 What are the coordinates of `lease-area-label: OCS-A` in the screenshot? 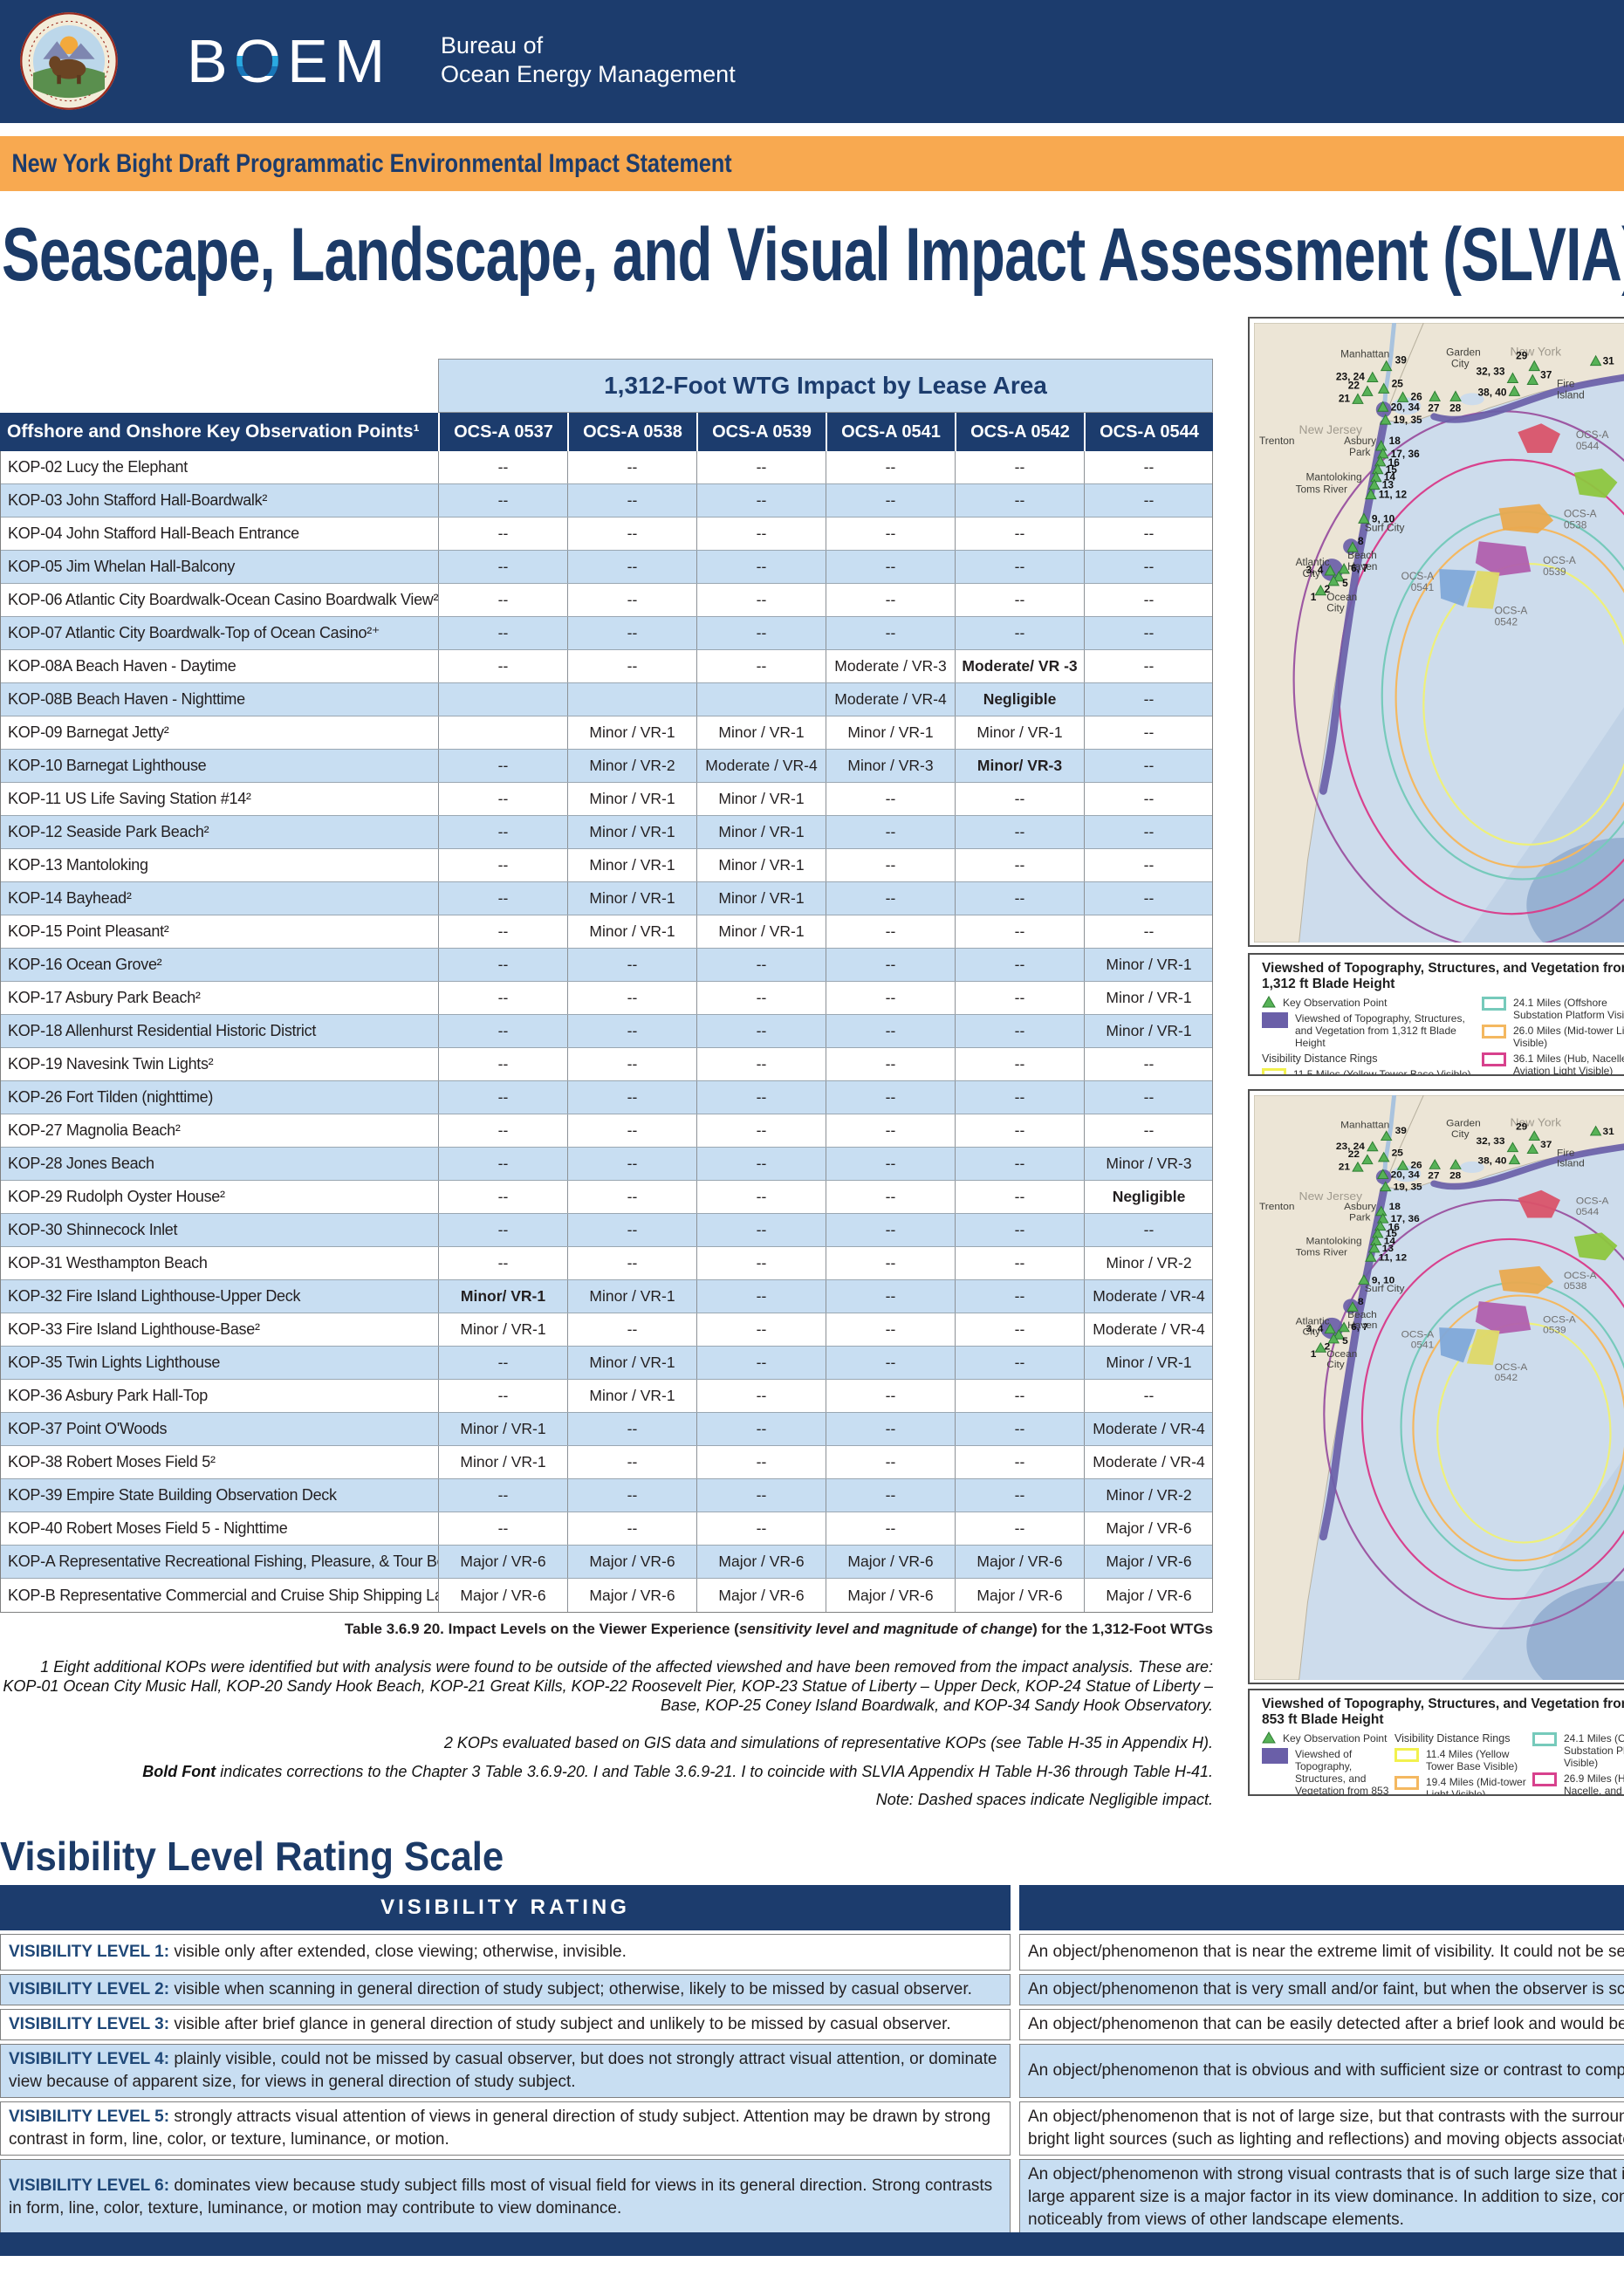 It's located at (1418, 576).